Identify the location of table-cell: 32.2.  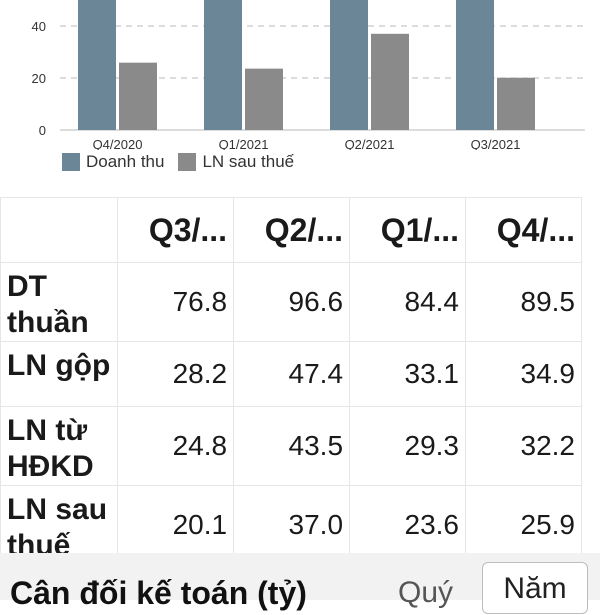
(523, 446).